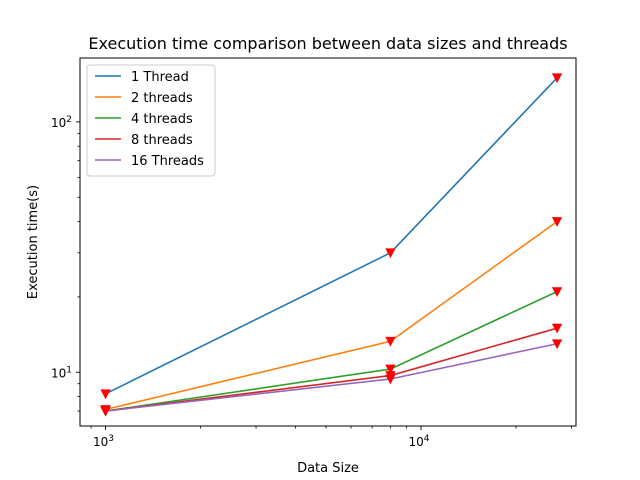  What do you see at coordinates (418, 441) in the screenshot?
I see `x-tick-label: 104` at bounding box center [418, 441].